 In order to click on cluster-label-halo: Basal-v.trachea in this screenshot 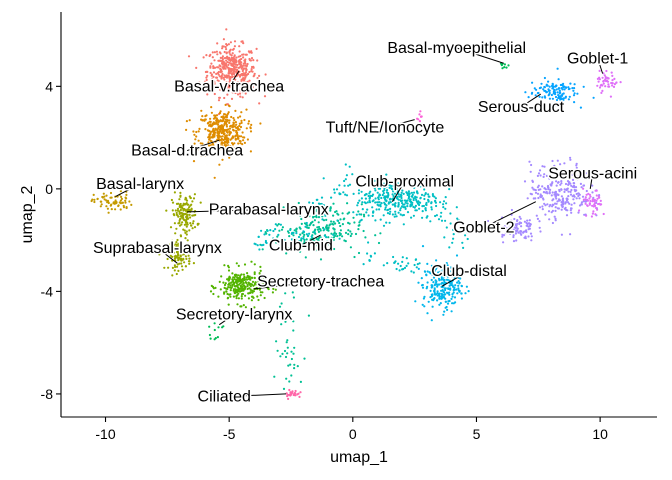, I will do `click(229, 86)`.